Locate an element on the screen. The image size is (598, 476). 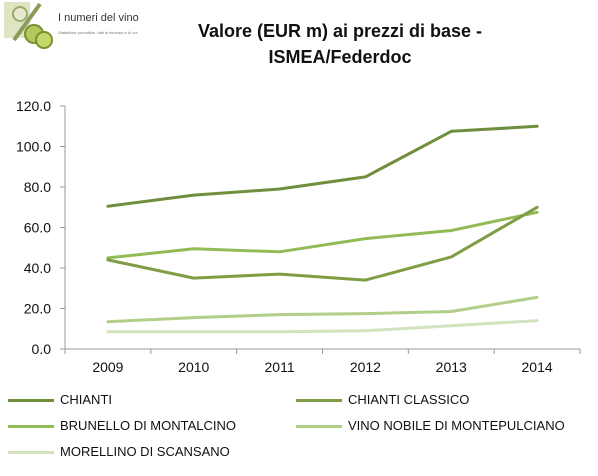
series-line-morellino-di-scansano is located at coordinates (322, 326).